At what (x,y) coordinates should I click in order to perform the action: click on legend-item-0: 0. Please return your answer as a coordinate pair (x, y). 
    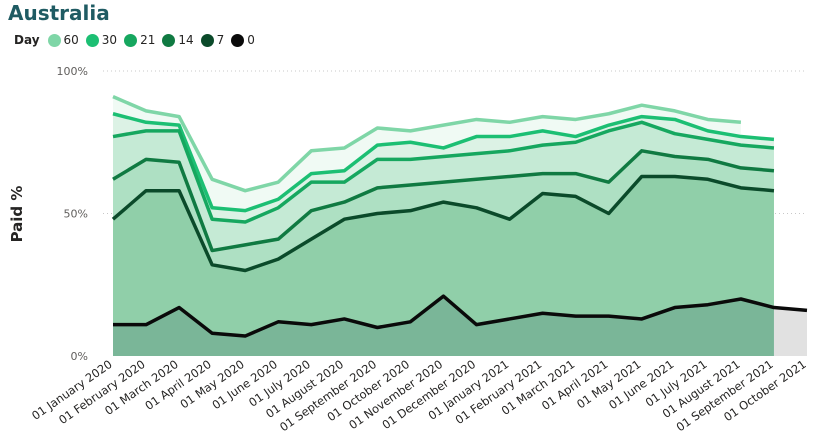
    Looking at the image, I should click on (243, 40).